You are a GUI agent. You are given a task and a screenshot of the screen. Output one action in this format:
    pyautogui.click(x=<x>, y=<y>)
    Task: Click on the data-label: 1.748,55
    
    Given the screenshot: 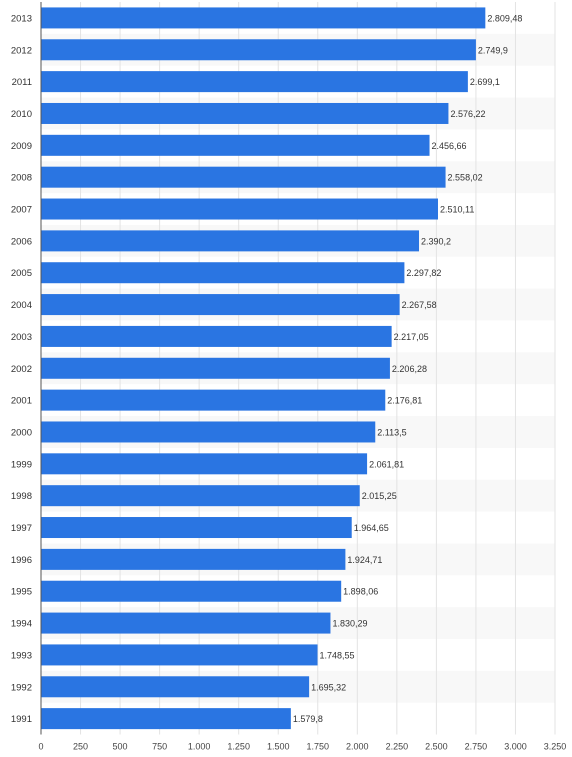 What is the action you would take?
    pyautogui.click(x=337, y=655)
    